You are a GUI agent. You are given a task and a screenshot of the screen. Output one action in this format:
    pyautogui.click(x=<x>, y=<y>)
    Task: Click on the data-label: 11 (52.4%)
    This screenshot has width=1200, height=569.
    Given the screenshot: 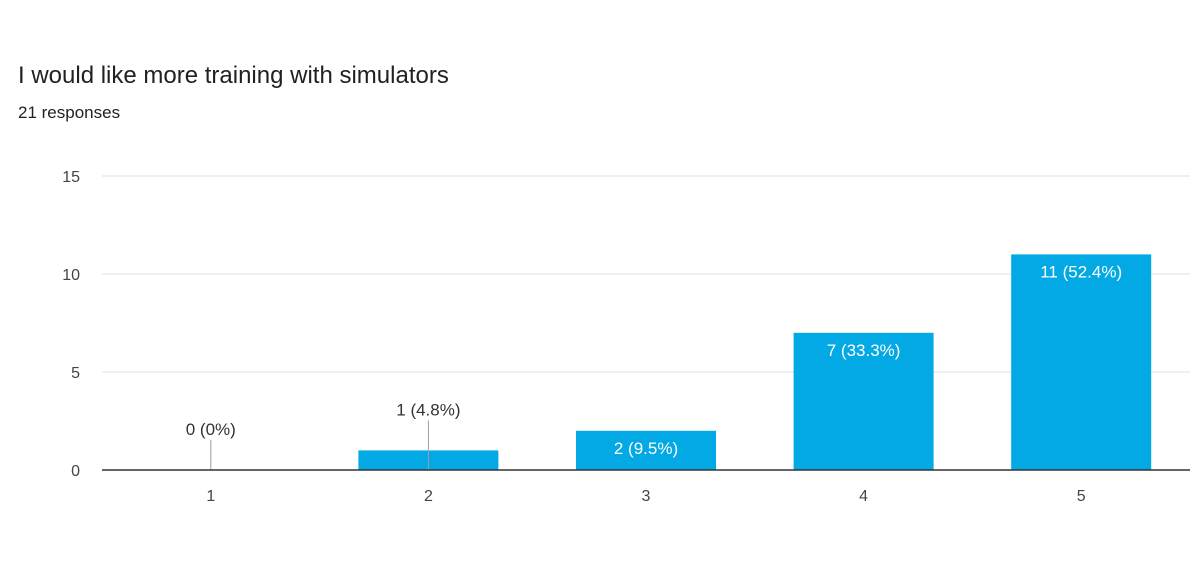 What is the action you would take?
    pyautogui.click(x=1081, y=271)
    